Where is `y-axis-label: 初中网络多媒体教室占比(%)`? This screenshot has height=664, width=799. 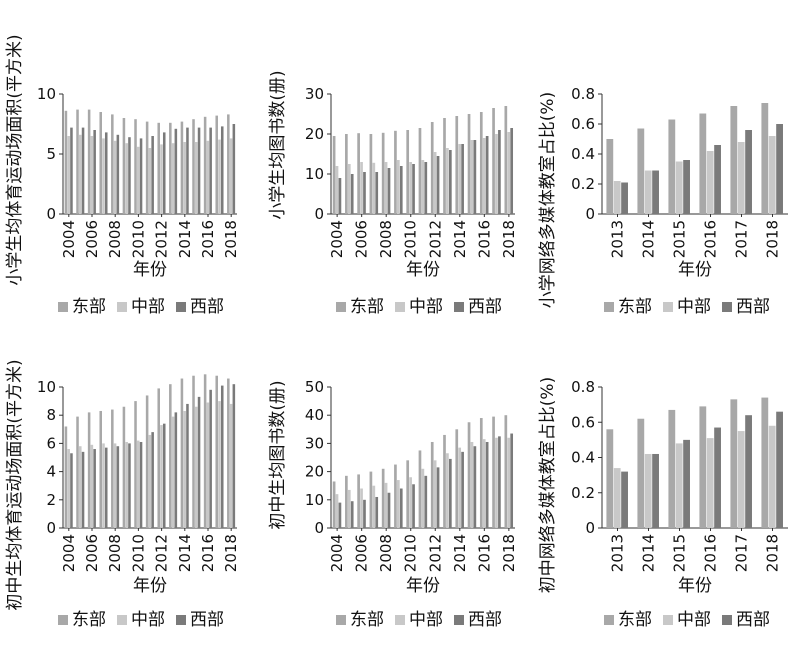 y-axis-label: 初中网络多媒体教室占比(%) is located at coordinates (548, 485).